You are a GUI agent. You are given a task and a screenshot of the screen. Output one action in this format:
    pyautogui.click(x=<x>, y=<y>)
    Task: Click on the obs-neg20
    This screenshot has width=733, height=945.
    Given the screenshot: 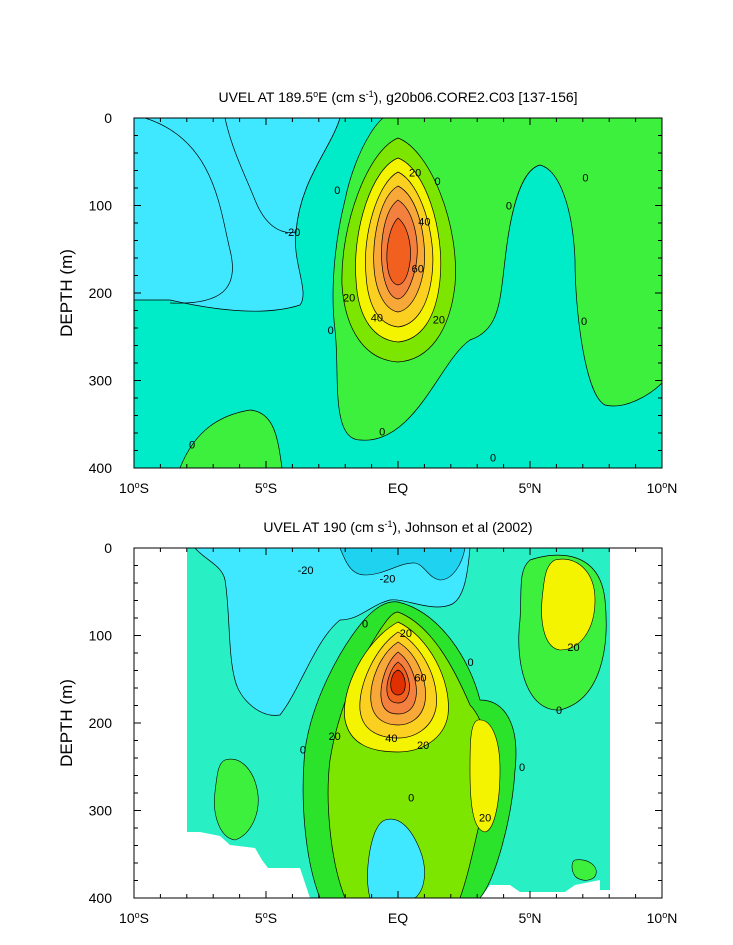 What is the action you would take?
    pyautogui.click(x=332, y=632)
    